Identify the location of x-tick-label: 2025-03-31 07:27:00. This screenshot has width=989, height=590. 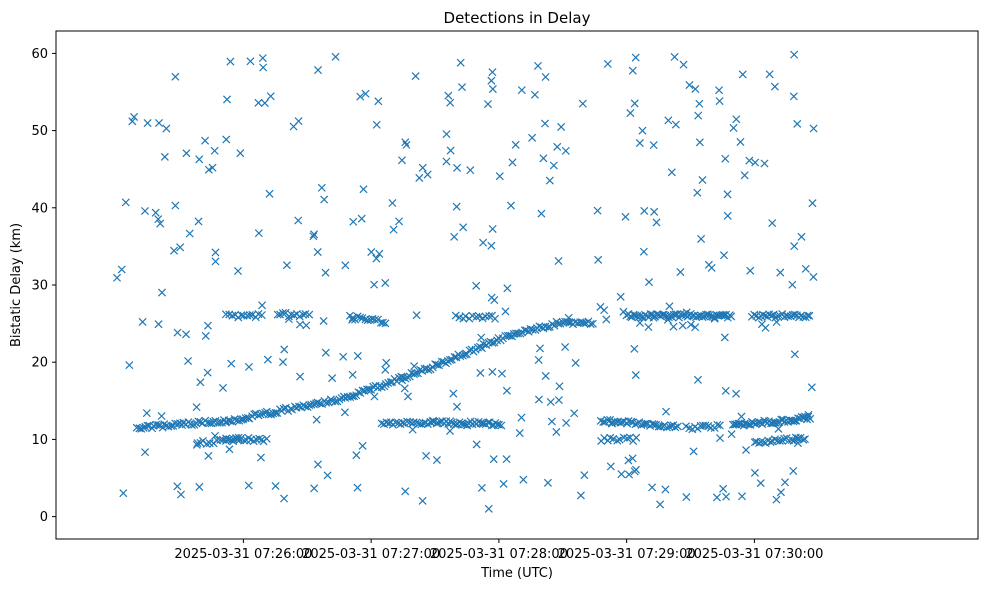
(371, 554).